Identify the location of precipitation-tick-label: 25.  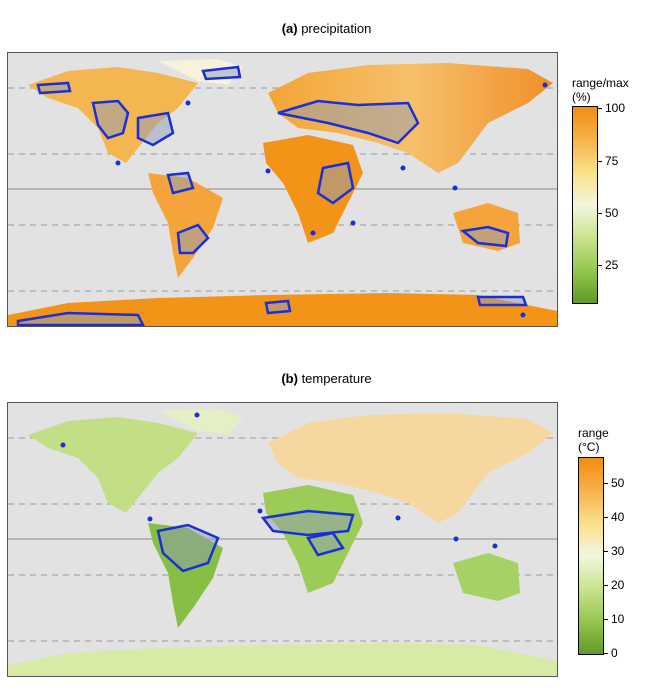
(612, 265).